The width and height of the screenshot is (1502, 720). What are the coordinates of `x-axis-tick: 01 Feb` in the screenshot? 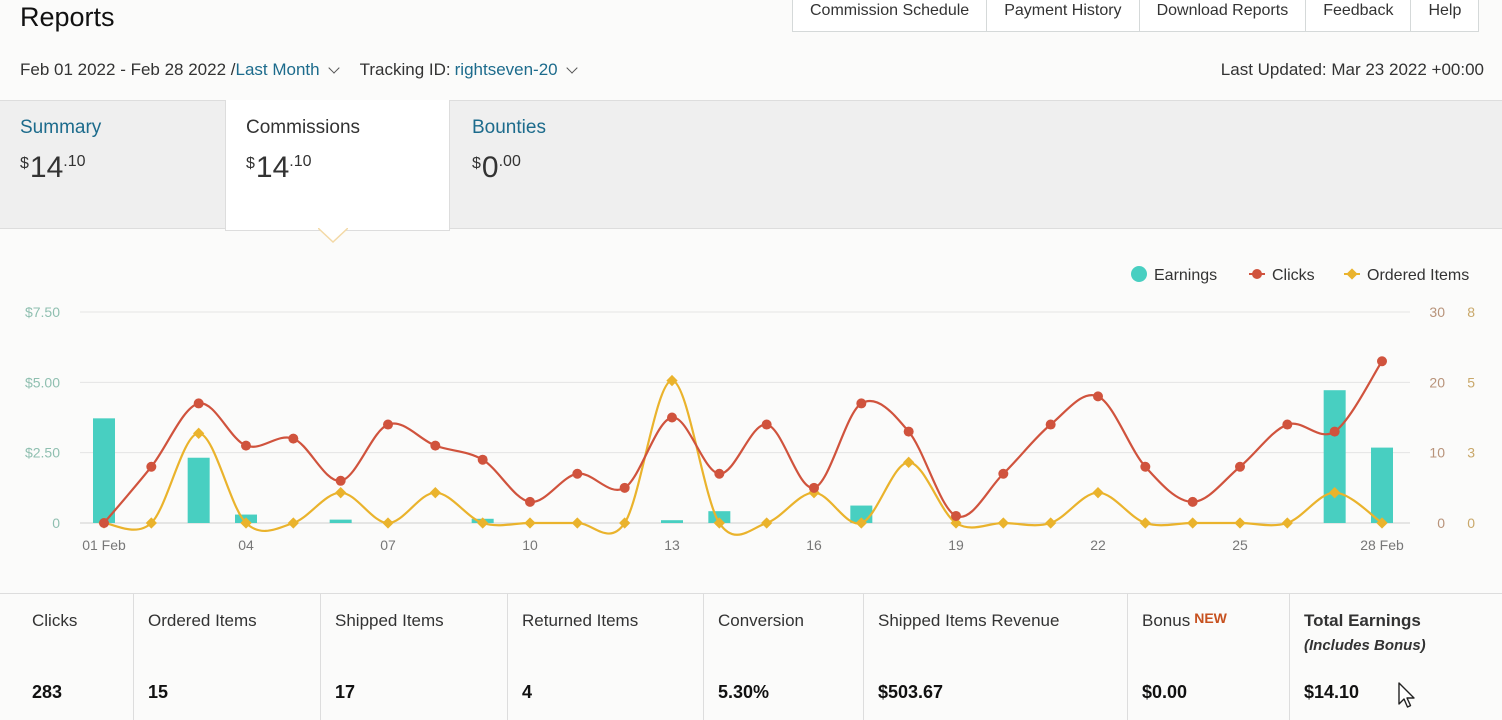 It's located at (104, 545).